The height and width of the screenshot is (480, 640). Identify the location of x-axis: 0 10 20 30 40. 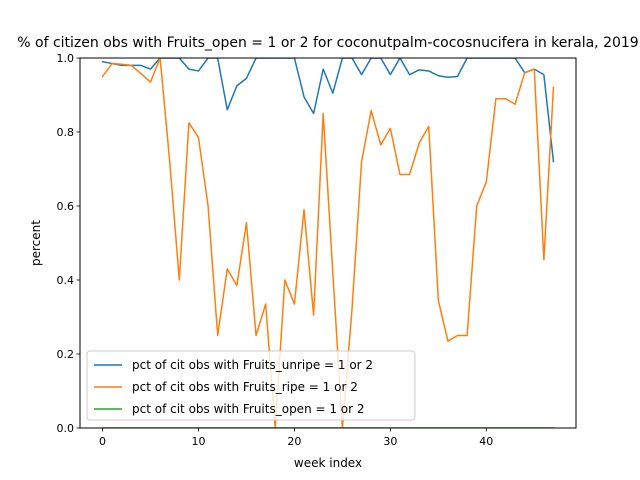
(296, 438).